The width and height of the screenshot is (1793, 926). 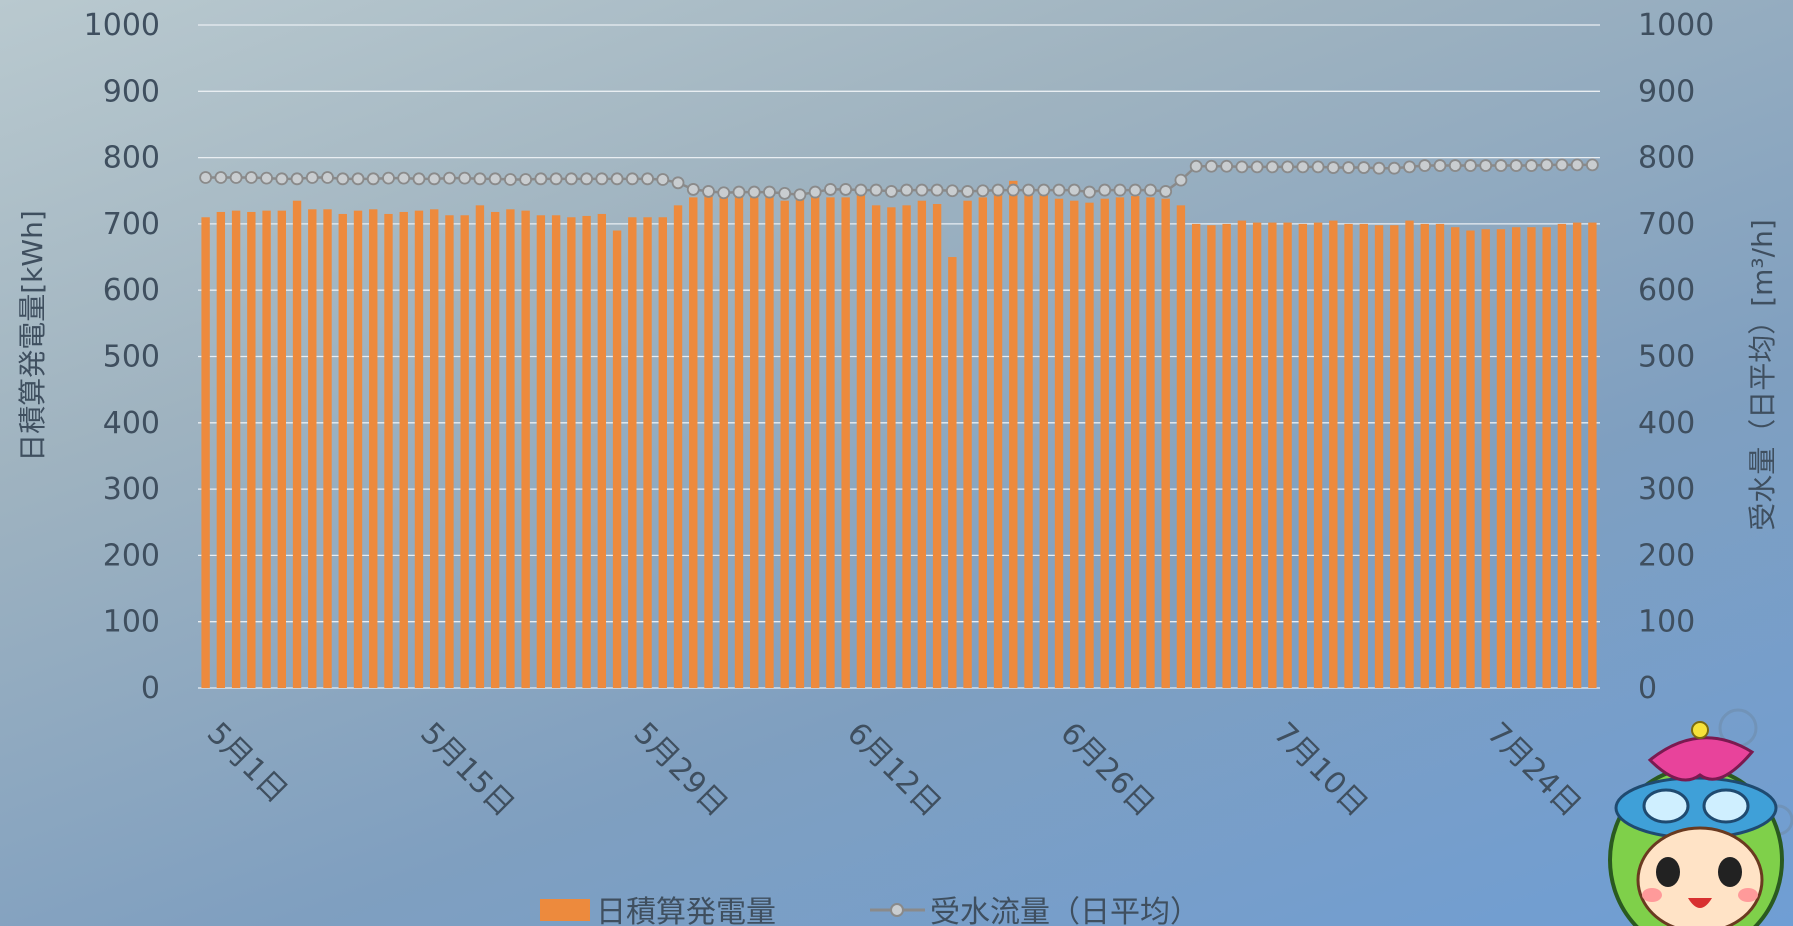 What do you see at coordinates (1668, 872) in the screenshot?
I see `mascot-eye-left` at bounding box center [1668, 872].